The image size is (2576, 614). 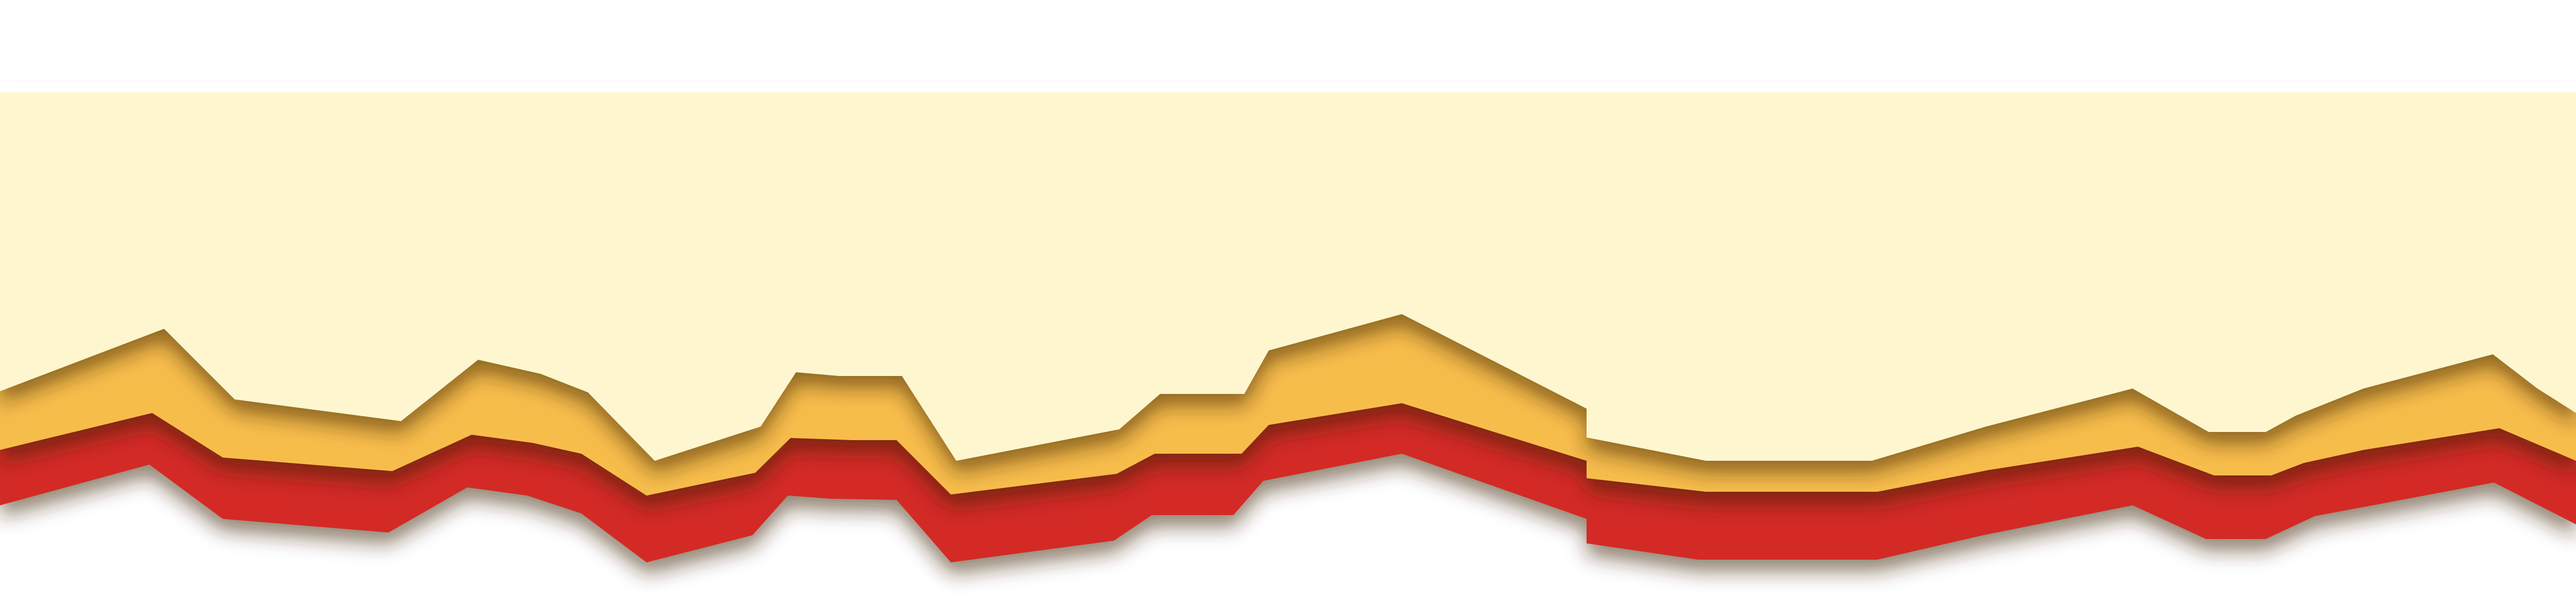 What do you see at coordinates (1288, 87) in the screenshot?
I see `top-edge-shadow` at bounding box center [1288, 87].